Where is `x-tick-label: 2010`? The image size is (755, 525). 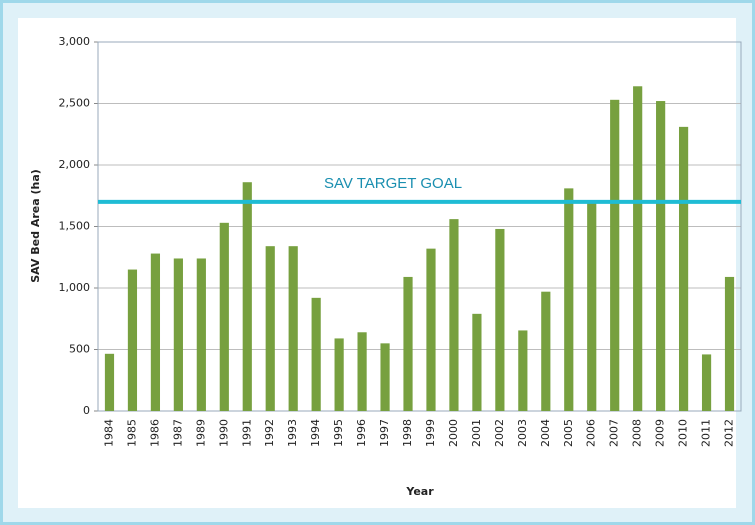
x-tick-label: 2010 is located at coordinates (683, 433).